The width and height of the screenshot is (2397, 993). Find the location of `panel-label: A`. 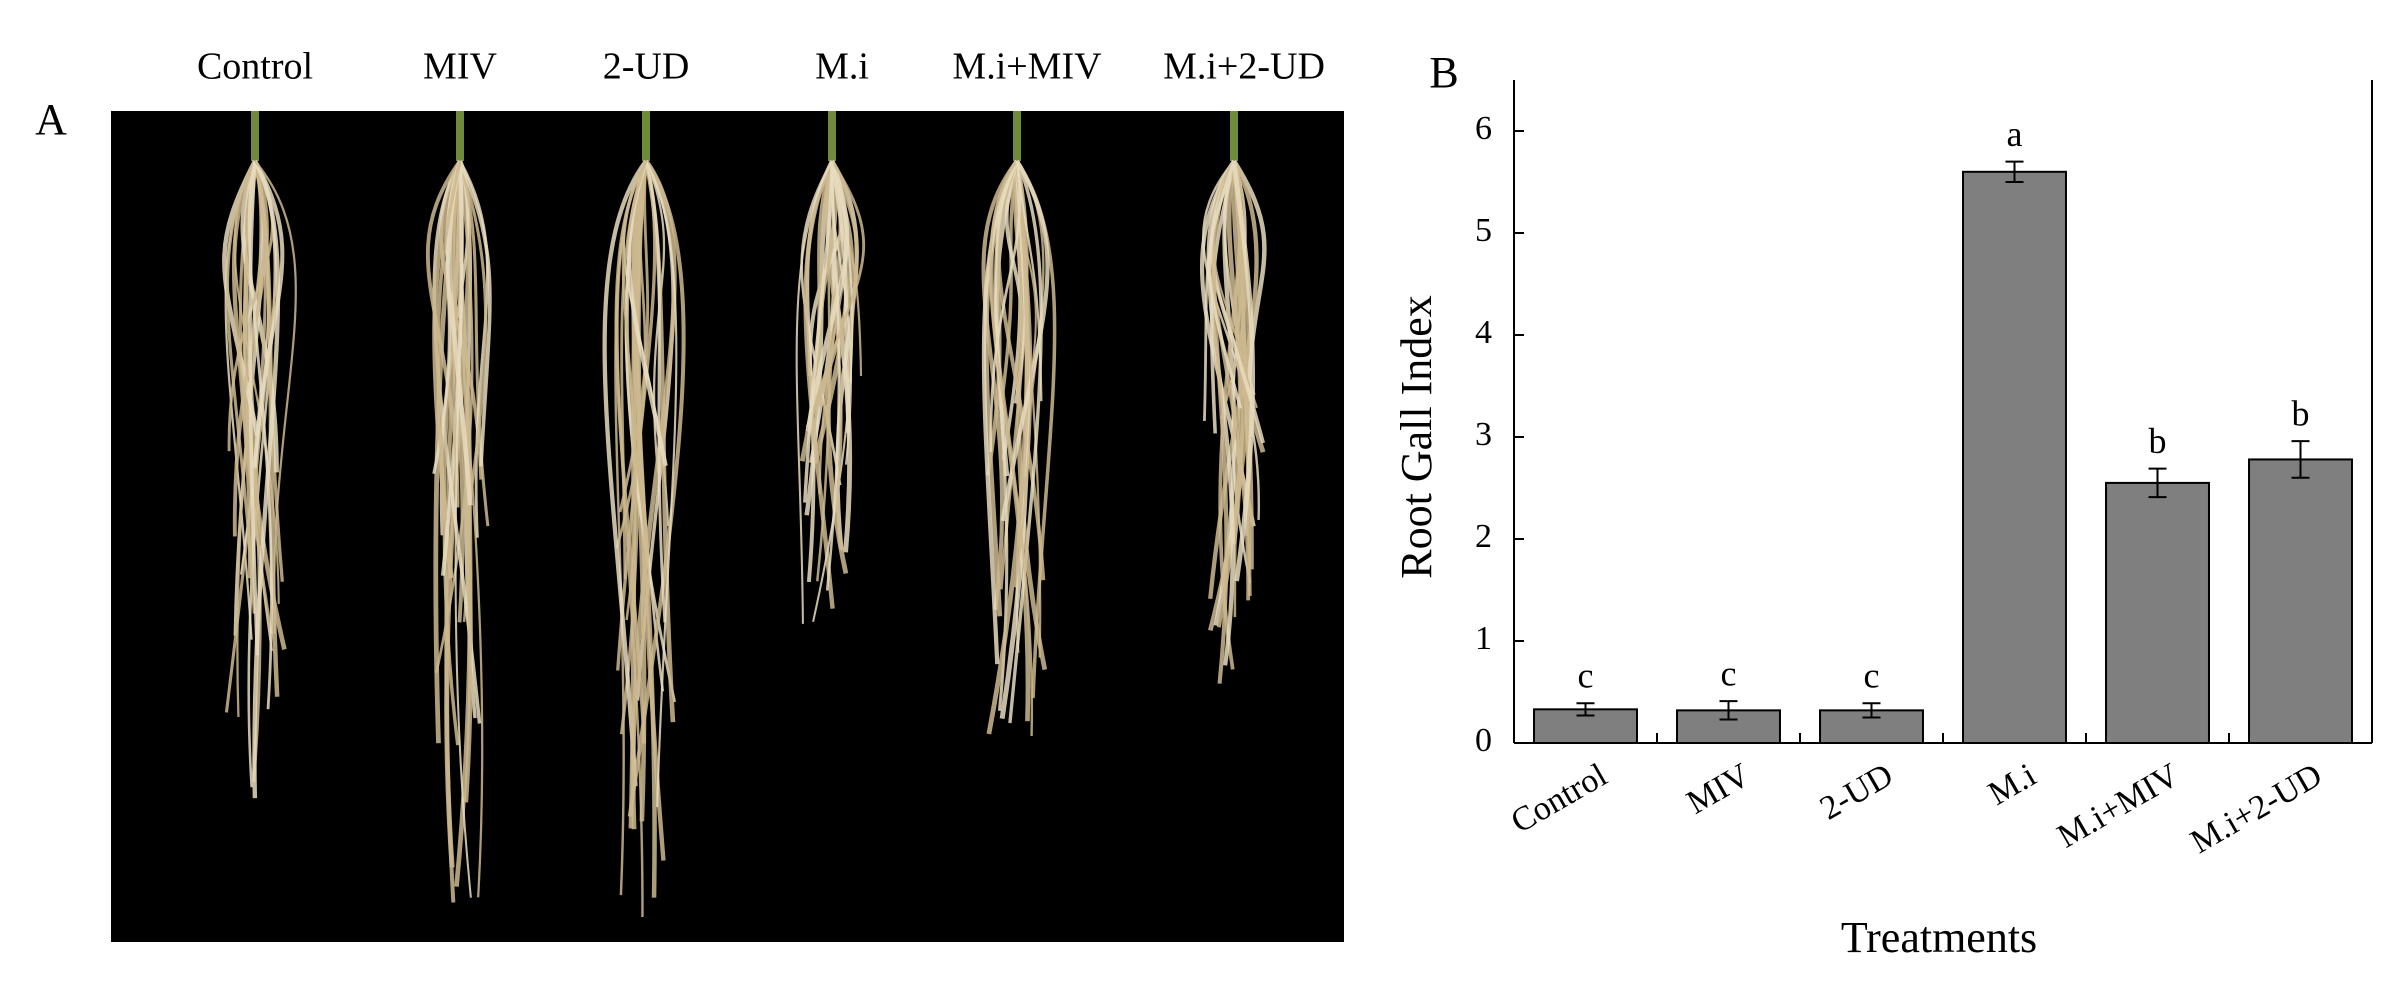

panel-label: A is located at coordinates (51, 119).